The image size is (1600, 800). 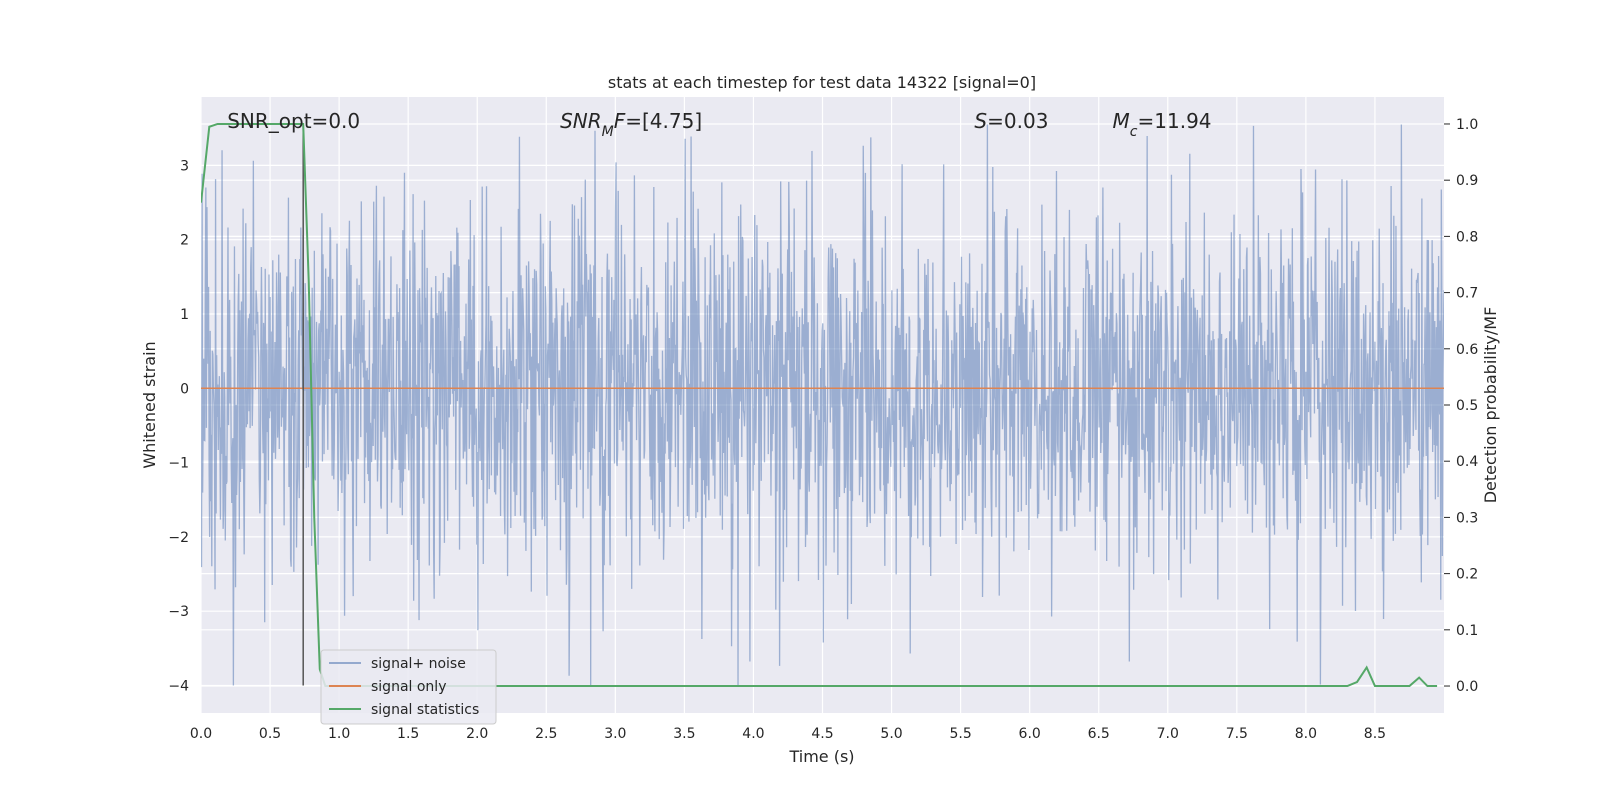 I want to click on x-tick-label: 1.5, so click(x=408, y=734).